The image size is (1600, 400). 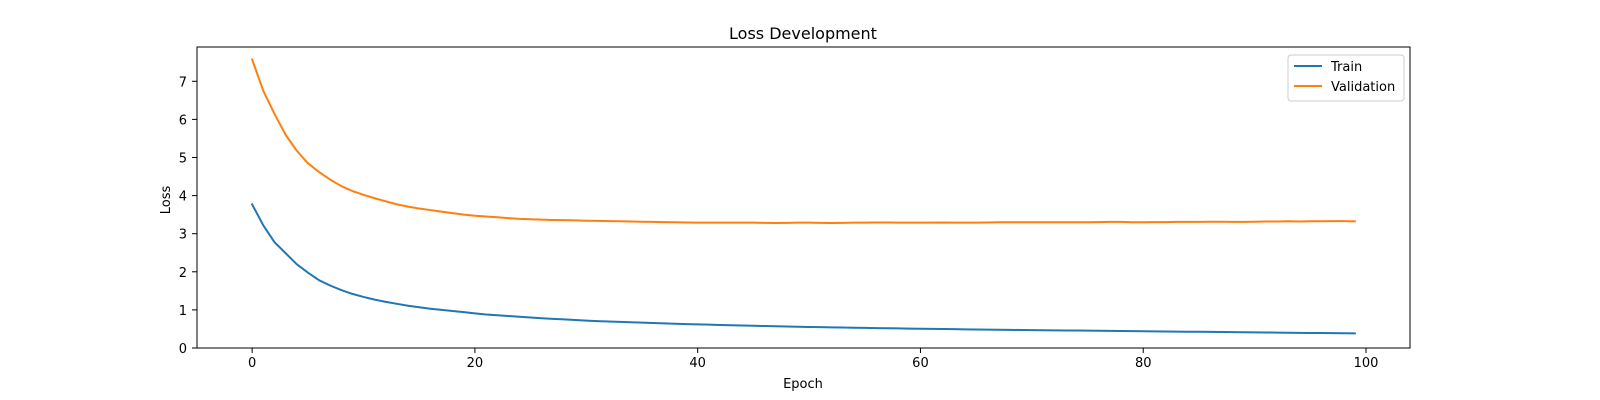 What do you see at coordinates (183, 311) in the screenshot?
I see `y-tick-label: 1` at bounding box center [183, 311].